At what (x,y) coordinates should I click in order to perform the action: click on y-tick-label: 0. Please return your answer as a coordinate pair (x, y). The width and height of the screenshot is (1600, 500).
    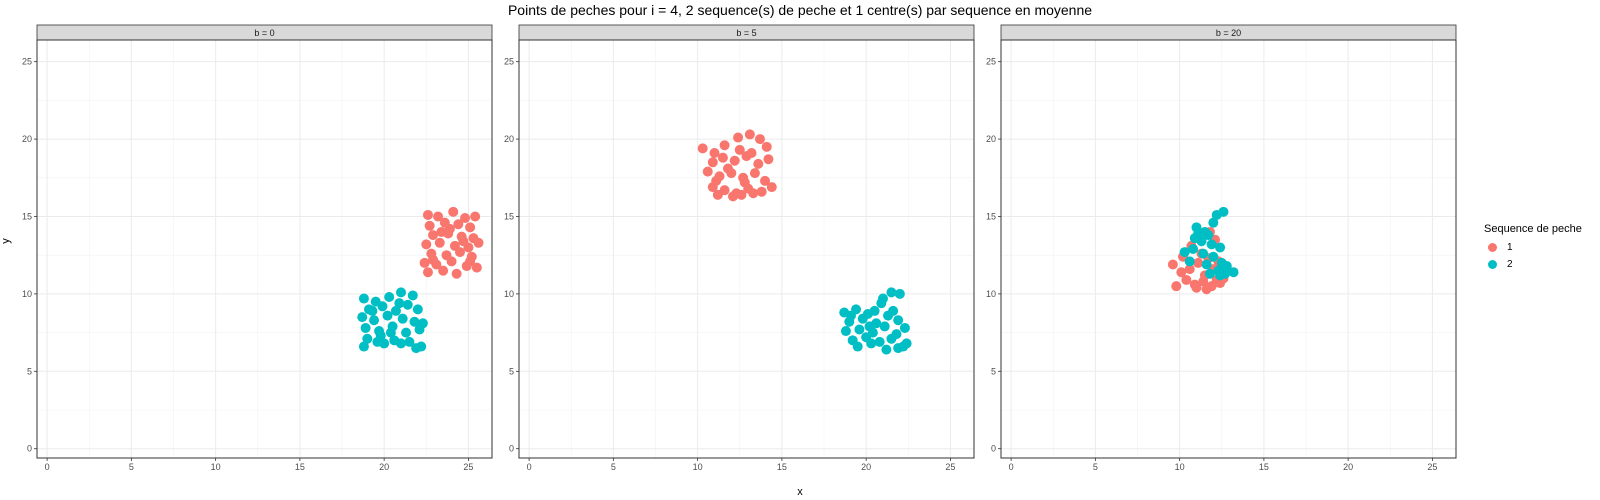
    Looking at the image, I should click on (993, 449).